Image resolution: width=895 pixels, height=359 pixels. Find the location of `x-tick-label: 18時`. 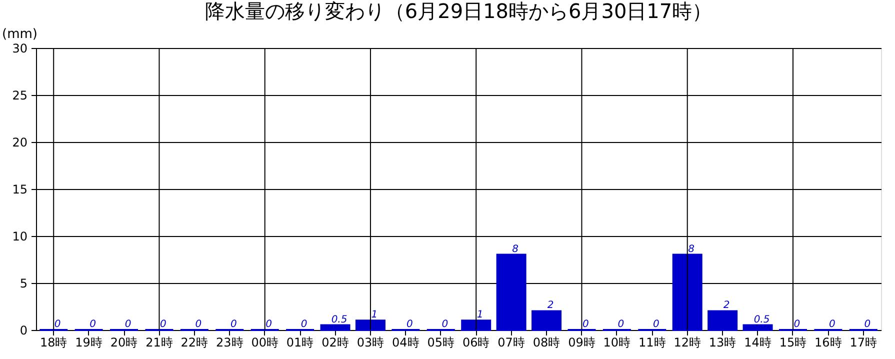

x-tick-label: 18時 is located at coordinates (54, 343).